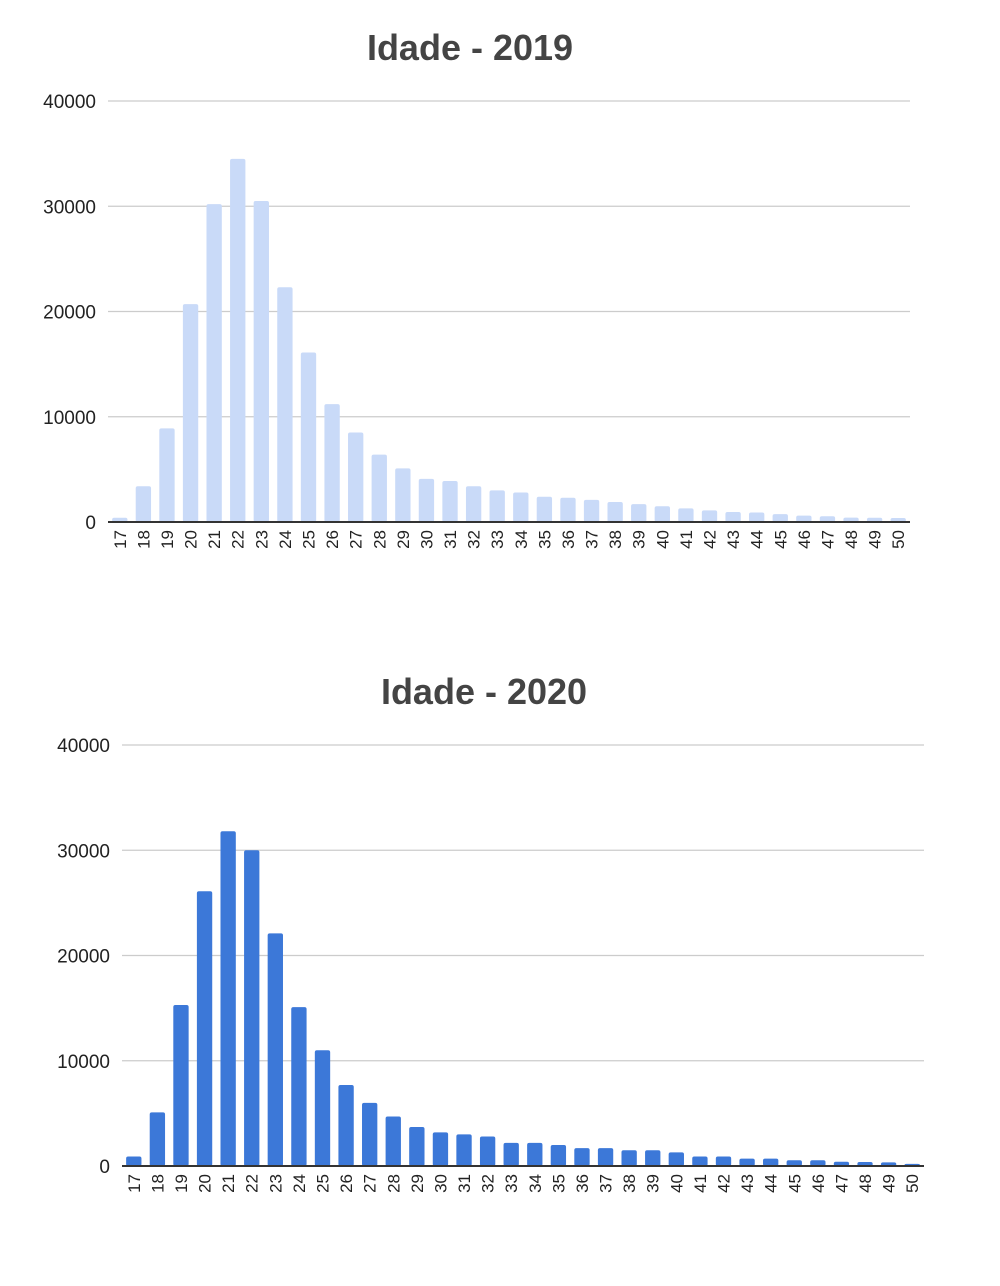 This screenshot has width=1000, height=1286. Describe the element at coordinates (733, 539) in the screenshot. I see `x-tick-label: 43` at that location.